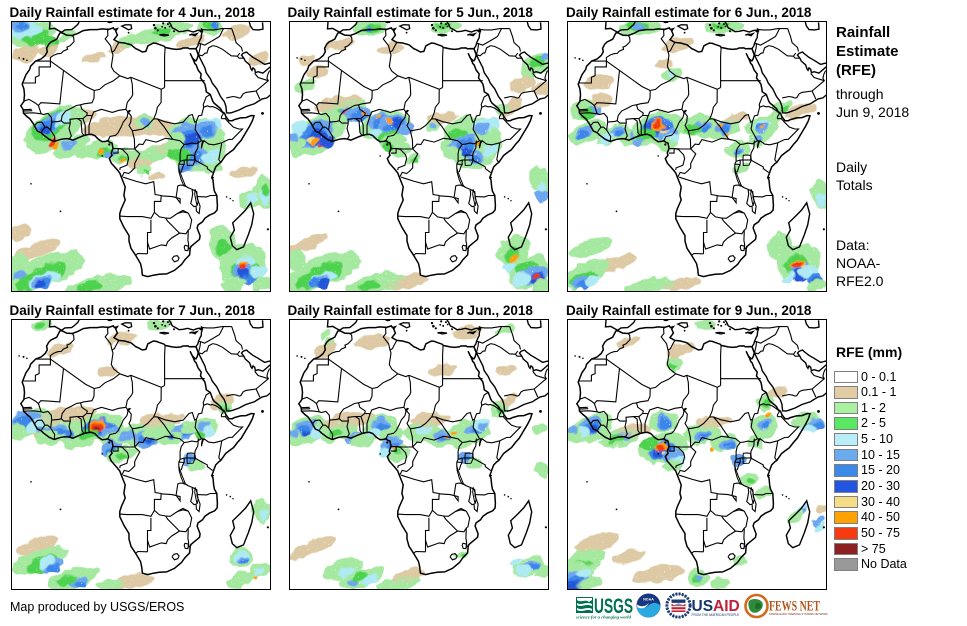  Describe the element at coordinates (603, 617) in the screenshot. I see `svg-text: science for a changing world` at that location.